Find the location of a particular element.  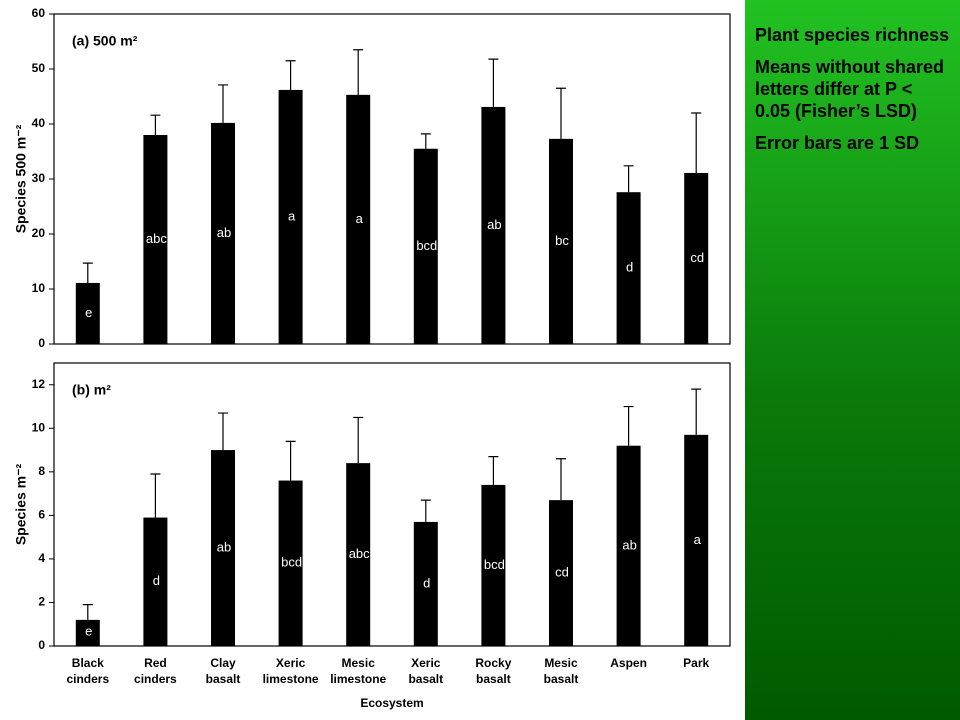

x-tick-label: Xeric basalt is located at coordinates (425, 671).